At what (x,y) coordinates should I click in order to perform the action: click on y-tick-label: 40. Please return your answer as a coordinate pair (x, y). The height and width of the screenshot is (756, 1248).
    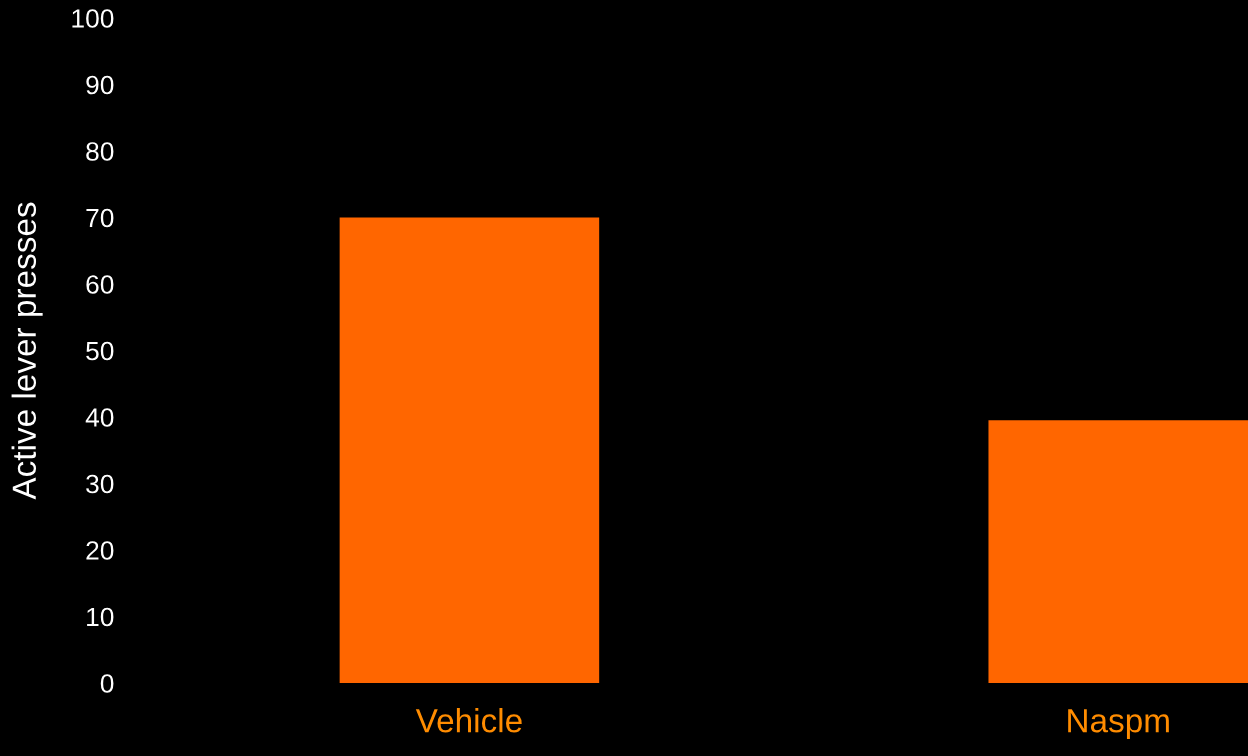
    Looking at the image, I should click on (99, 417).